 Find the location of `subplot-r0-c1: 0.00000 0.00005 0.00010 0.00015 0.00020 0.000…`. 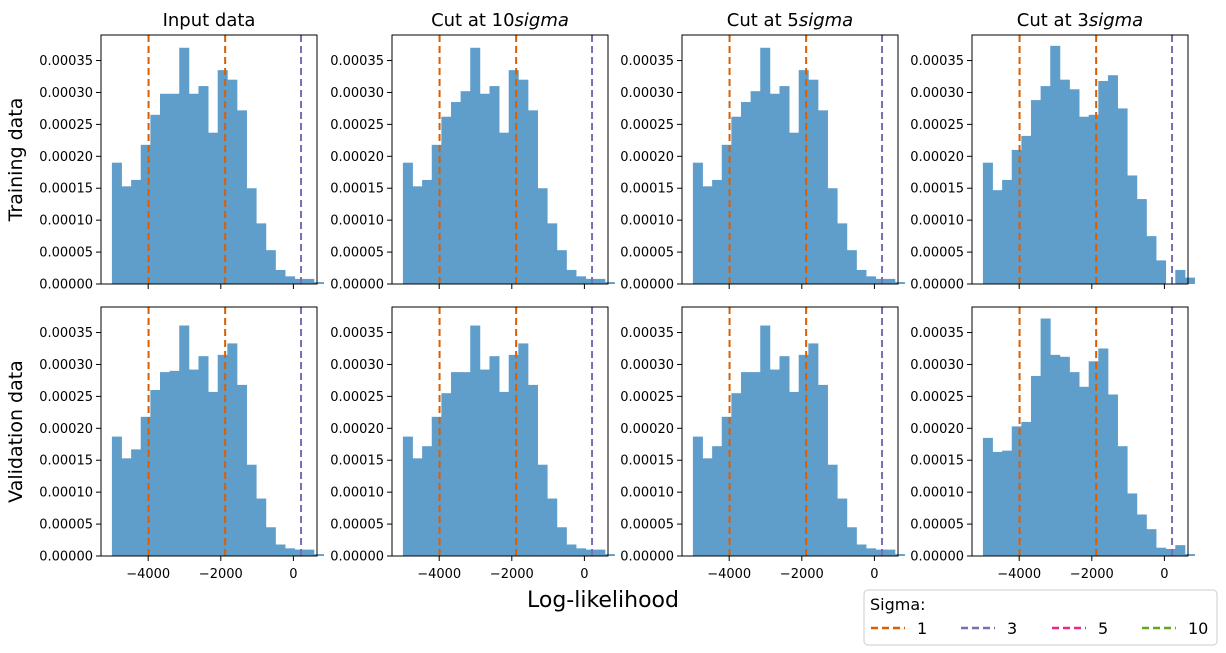

subplot-r0-c1: 0.00000 0.00005 0.00010 0.00015 0.00020 0.000… is located at coordinates (472, 151).